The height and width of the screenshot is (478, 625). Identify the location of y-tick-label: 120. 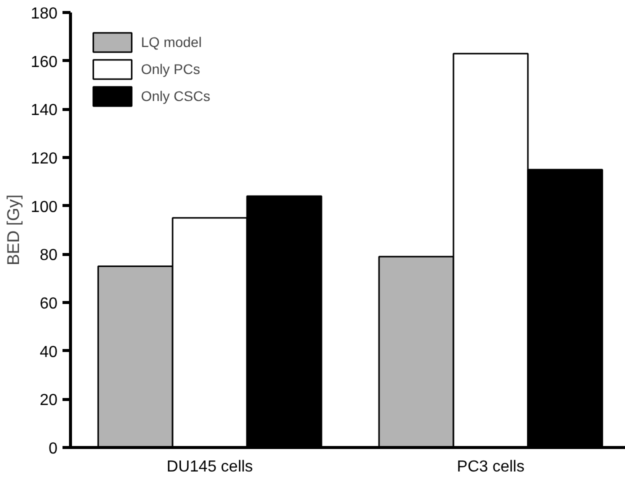
(44, 159).